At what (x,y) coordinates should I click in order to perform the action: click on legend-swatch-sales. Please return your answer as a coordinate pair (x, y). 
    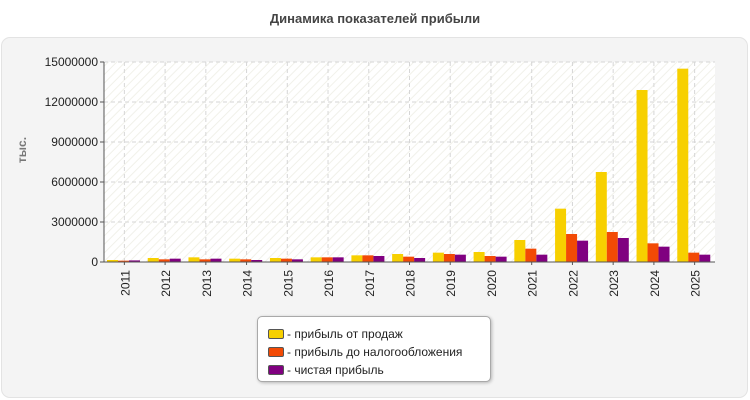
    Looking at the image, I should click on (276, 334).